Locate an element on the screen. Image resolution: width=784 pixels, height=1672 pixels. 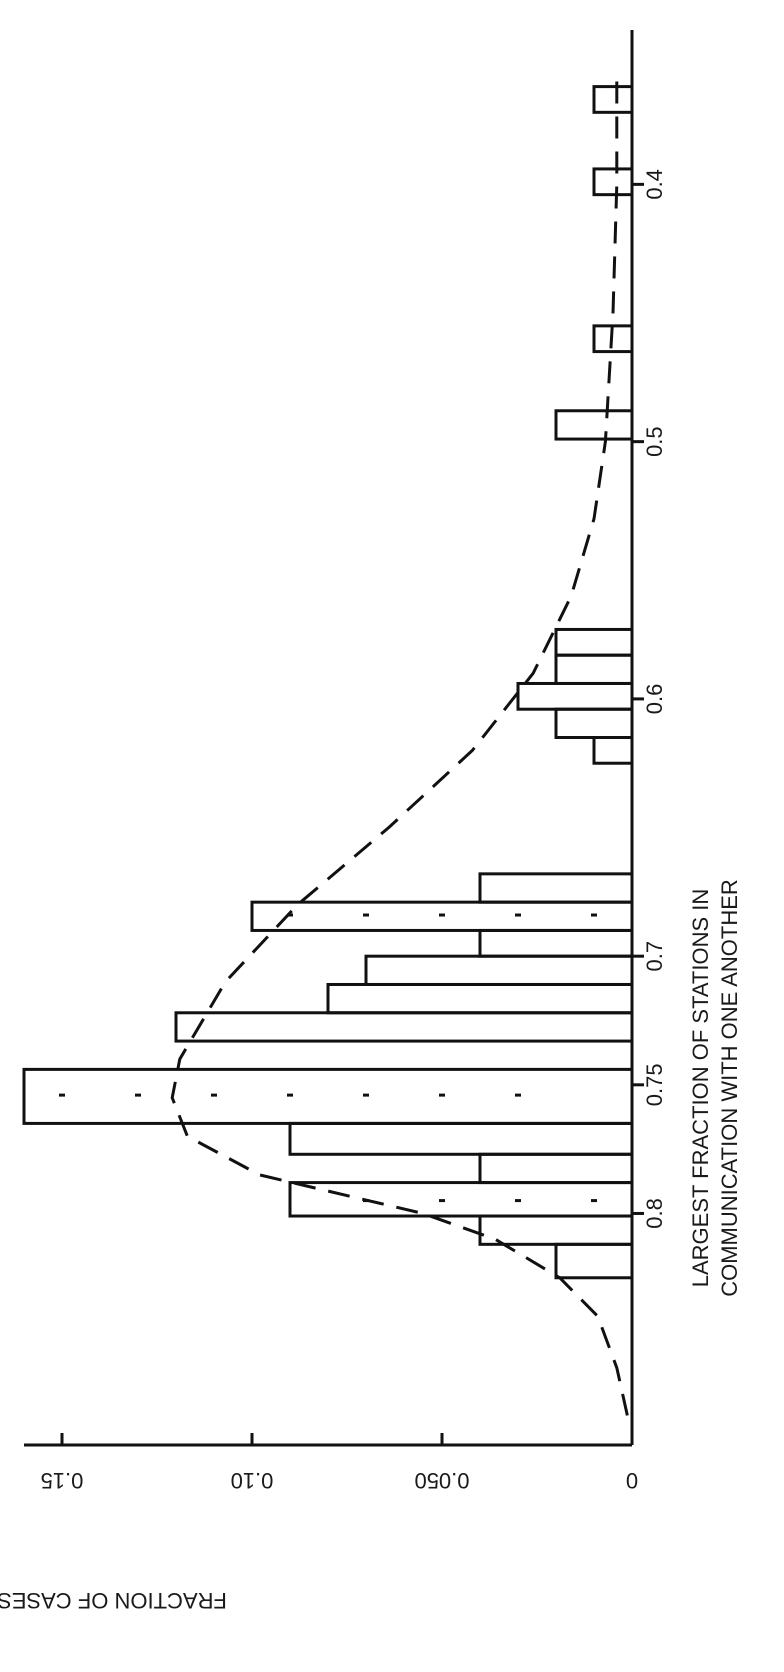
x-tick-label: 0.5 is located at coordinates (654, 441).